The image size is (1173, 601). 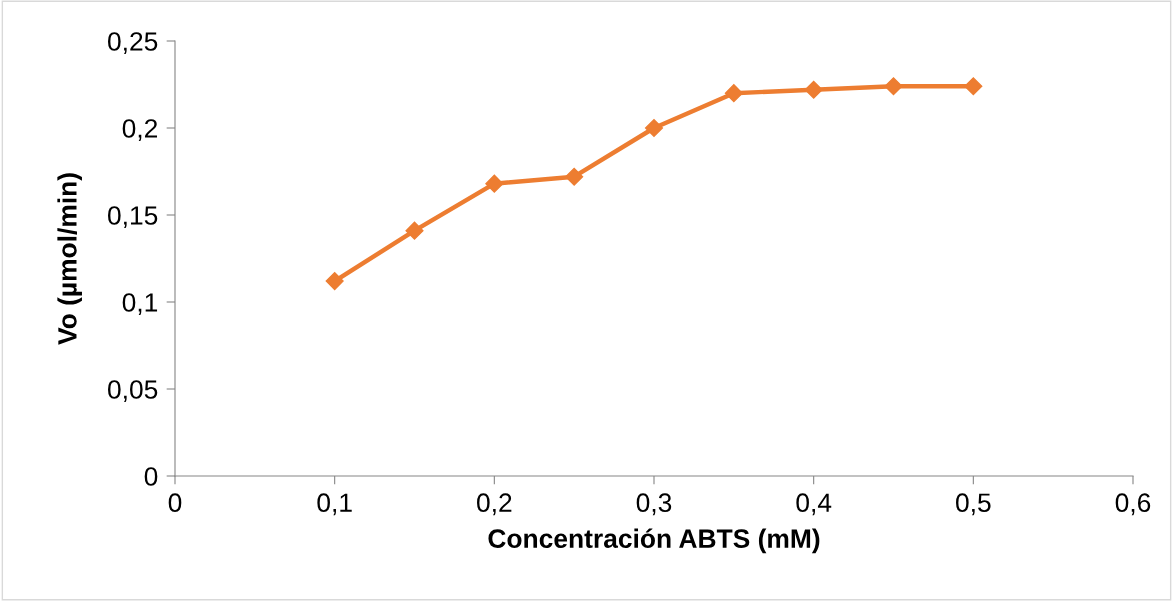 I want to click on x-tick-label: 0, so click(x=175, y=503).